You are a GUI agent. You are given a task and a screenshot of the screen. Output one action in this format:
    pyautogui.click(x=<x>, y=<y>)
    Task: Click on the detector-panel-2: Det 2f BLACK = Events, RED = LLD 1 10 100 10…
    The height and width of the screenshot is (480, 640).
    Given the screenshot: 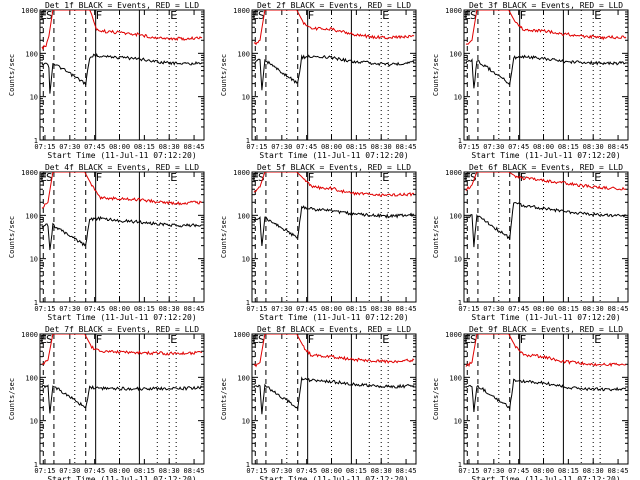 What is the action you would take?
    pyautogui.click(x=318, y=80)
    